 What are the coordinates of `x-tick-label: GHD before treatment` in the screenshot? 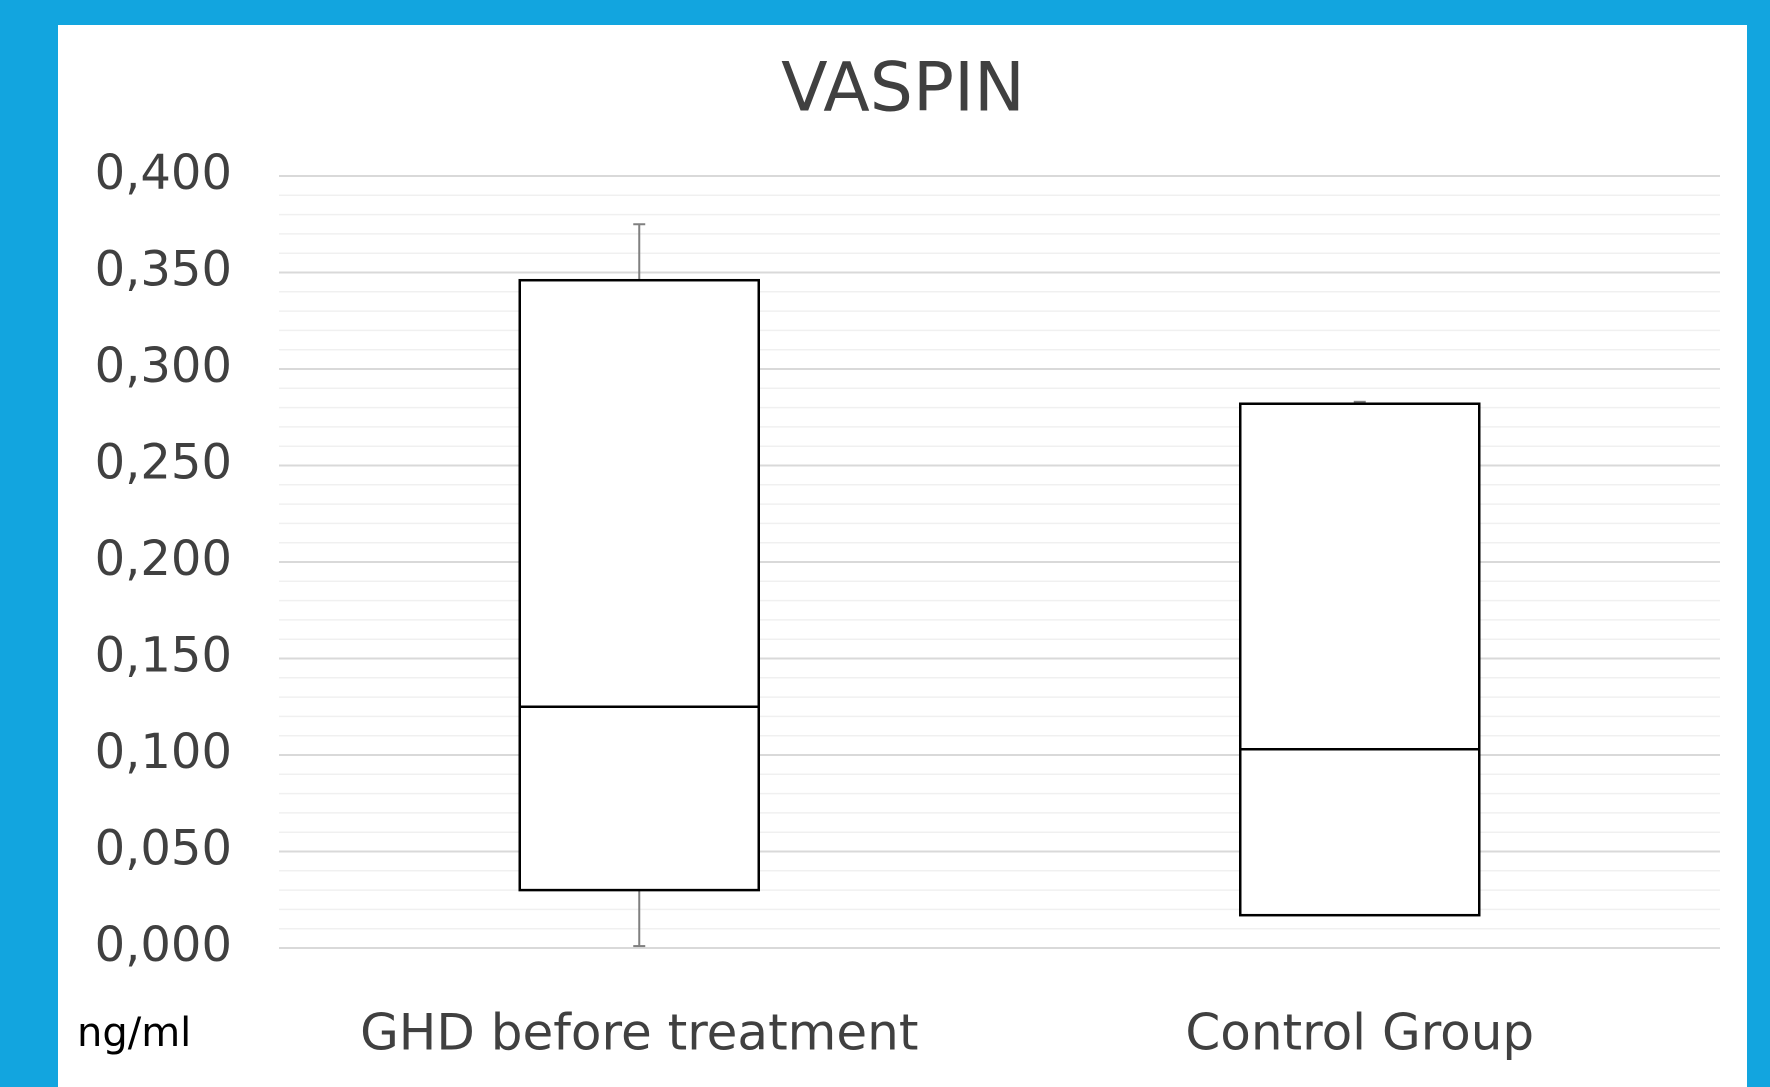 It's located at (639, 1033).